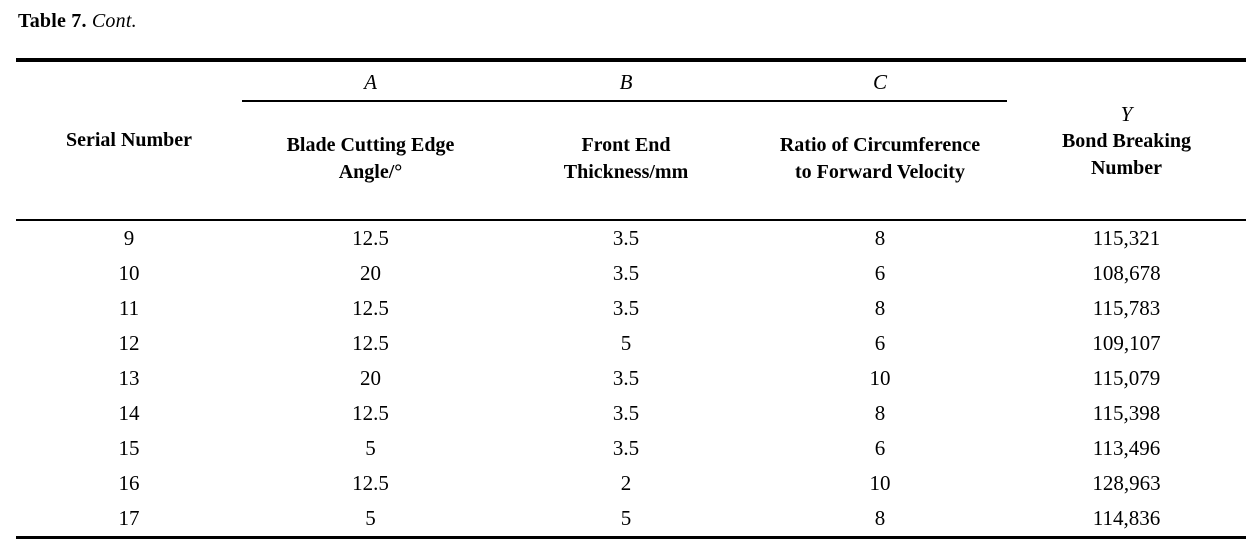  What do you see at coordinates (370, 81) in the screenshot?
I see `header-factor-a: A` at bounding box center [370, 81].